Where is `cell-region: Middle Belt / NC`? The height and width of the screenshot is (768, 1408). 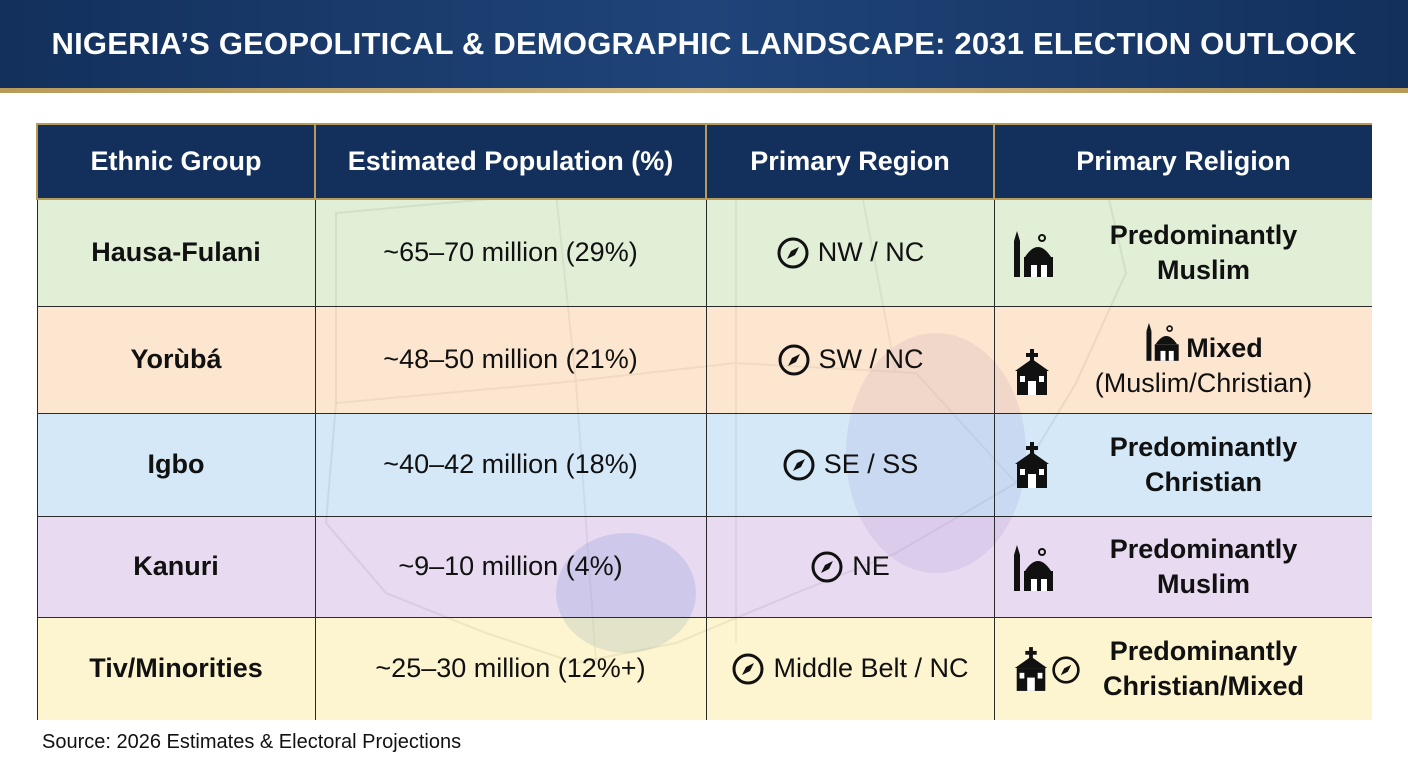
cell-region: Middle Belt / NC is located at coordinates (850, 668).